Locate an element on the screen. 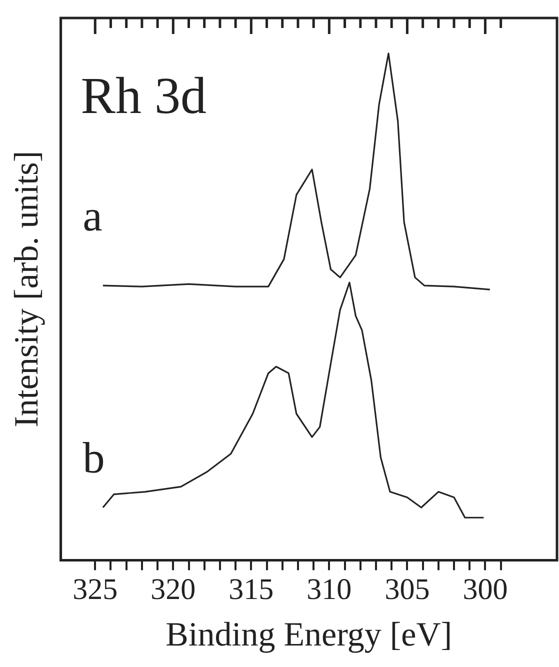  x-tick-label: 320 is located at coordinates (173, 589).